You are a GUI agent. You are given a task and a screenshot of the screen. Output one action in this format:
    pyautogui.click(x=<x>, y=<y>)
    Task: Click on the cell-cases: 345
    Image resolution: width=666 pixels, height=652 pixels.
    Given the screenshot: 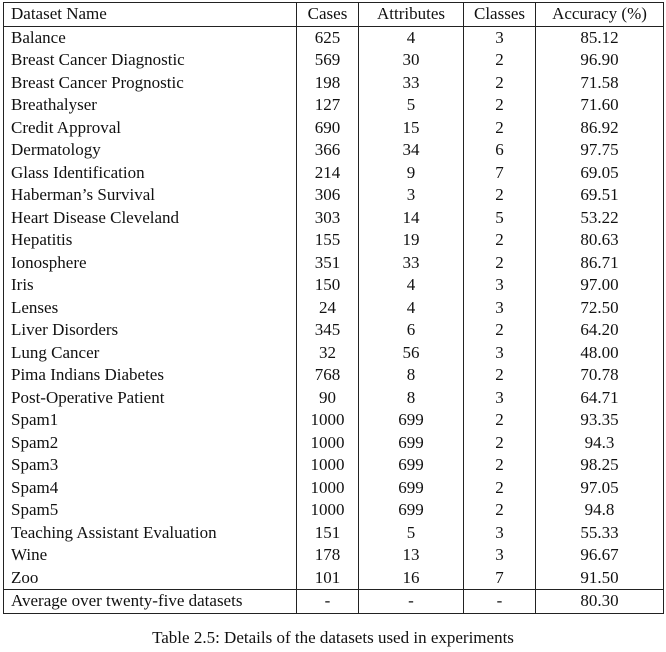 What is the action you would take?
    pyautogui.click(x=327, y=330)
    